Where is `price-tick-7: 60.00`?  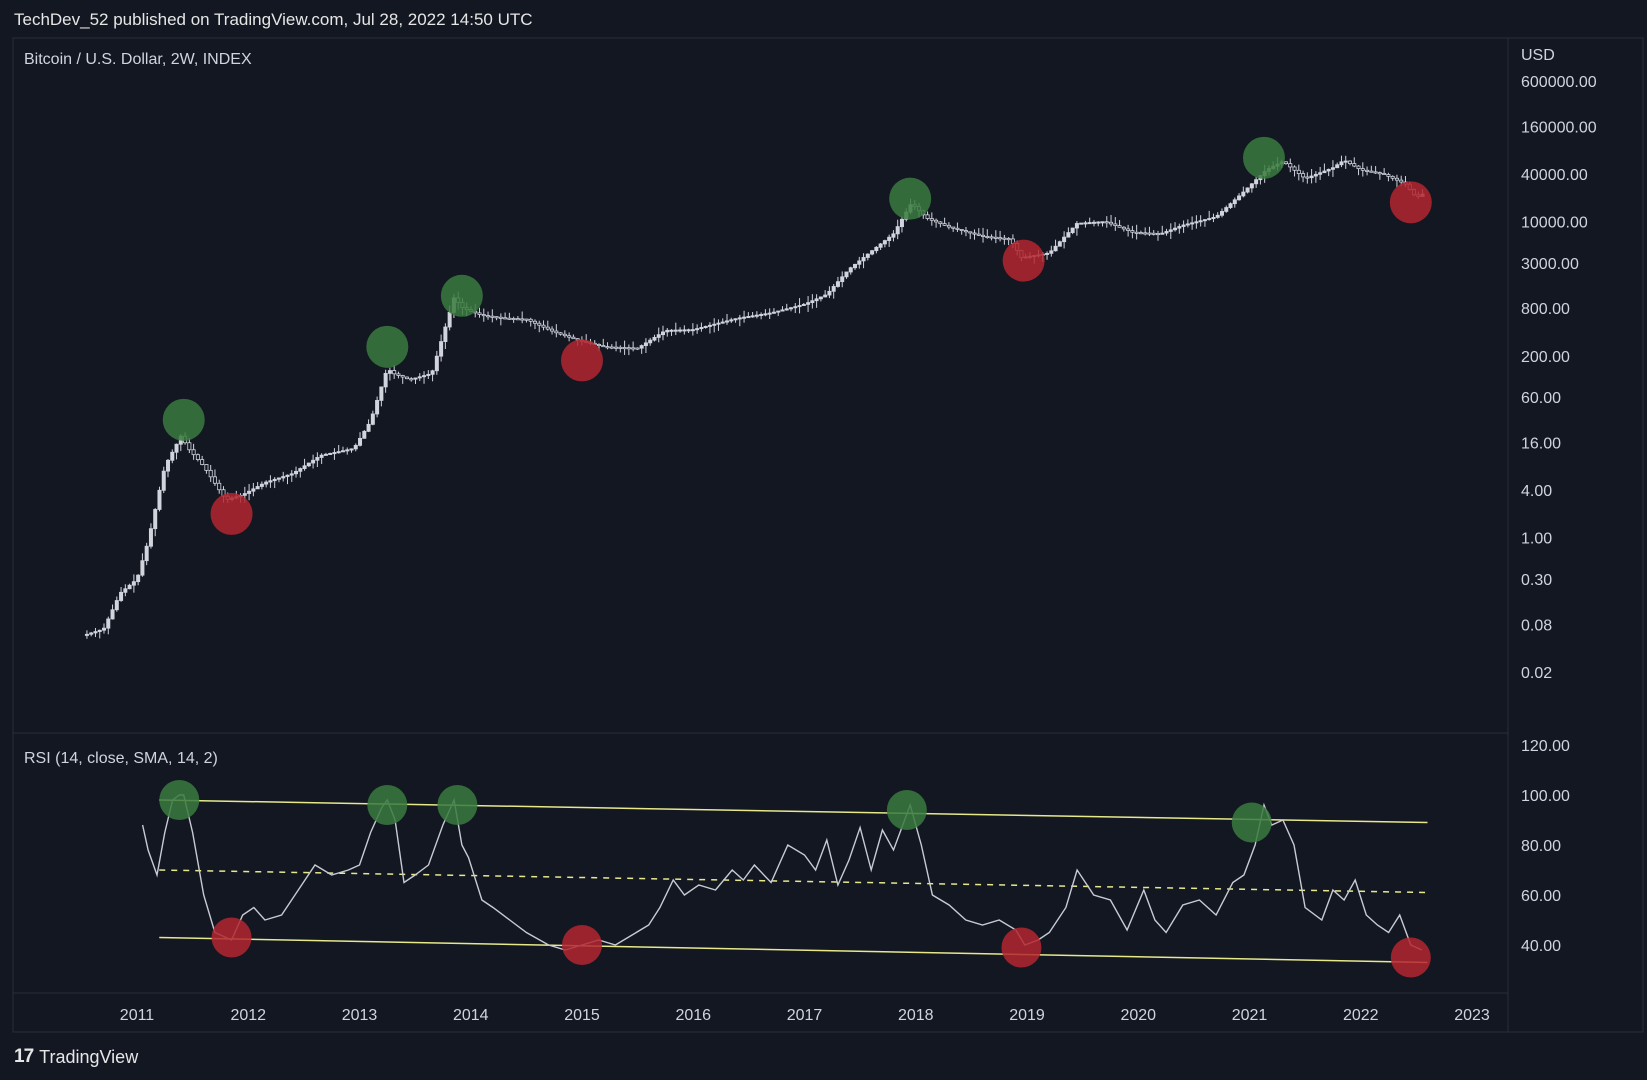
price-tick-7: 60.00 is located at coordinates (1541, 398).